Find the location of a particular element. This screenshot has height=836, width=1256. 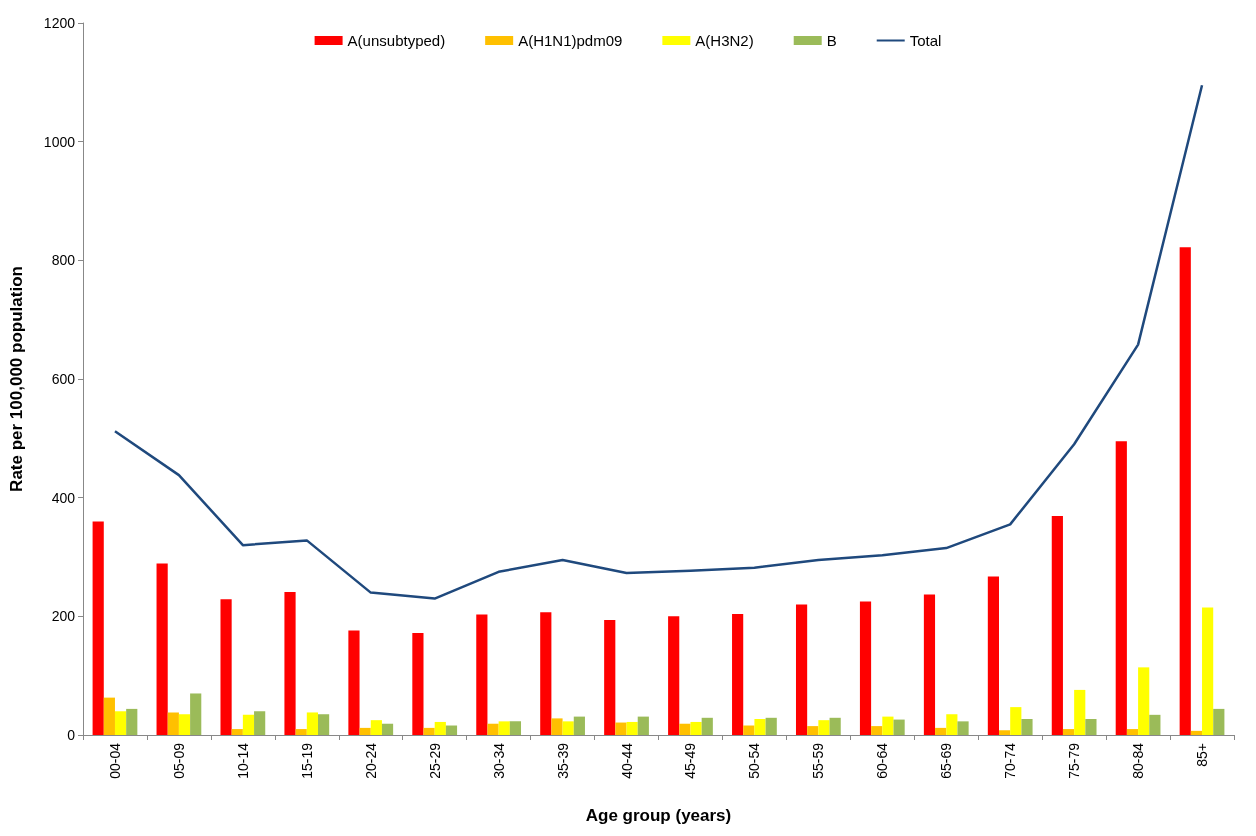

x-tick-label: 80-84 is located at coordinates (1138, 760).